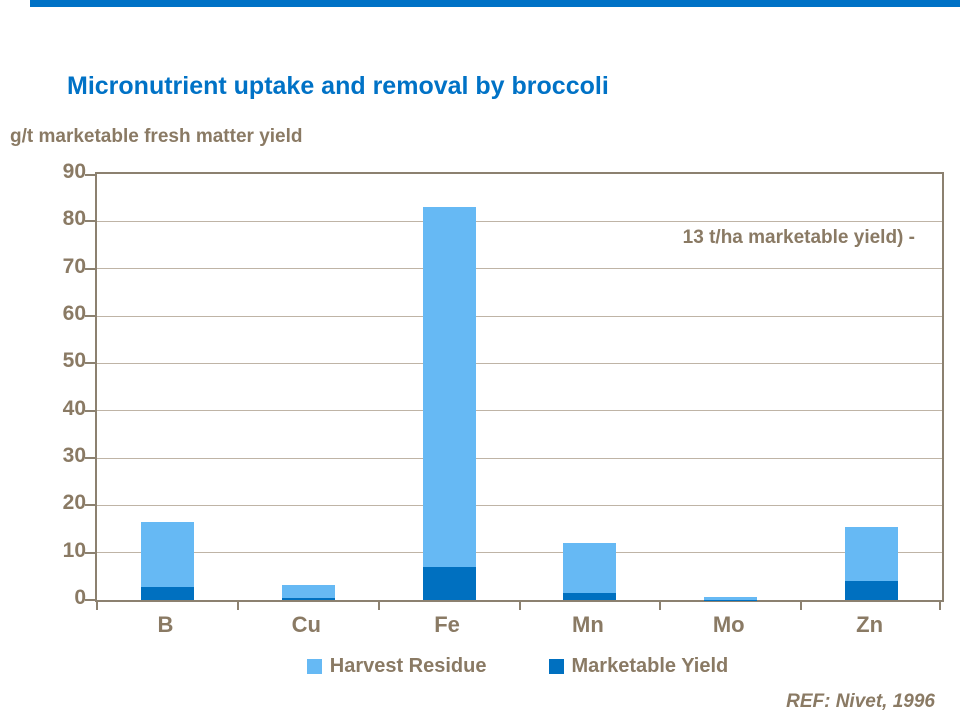  I want to click on bar-group-Fe, so click(449, 387).